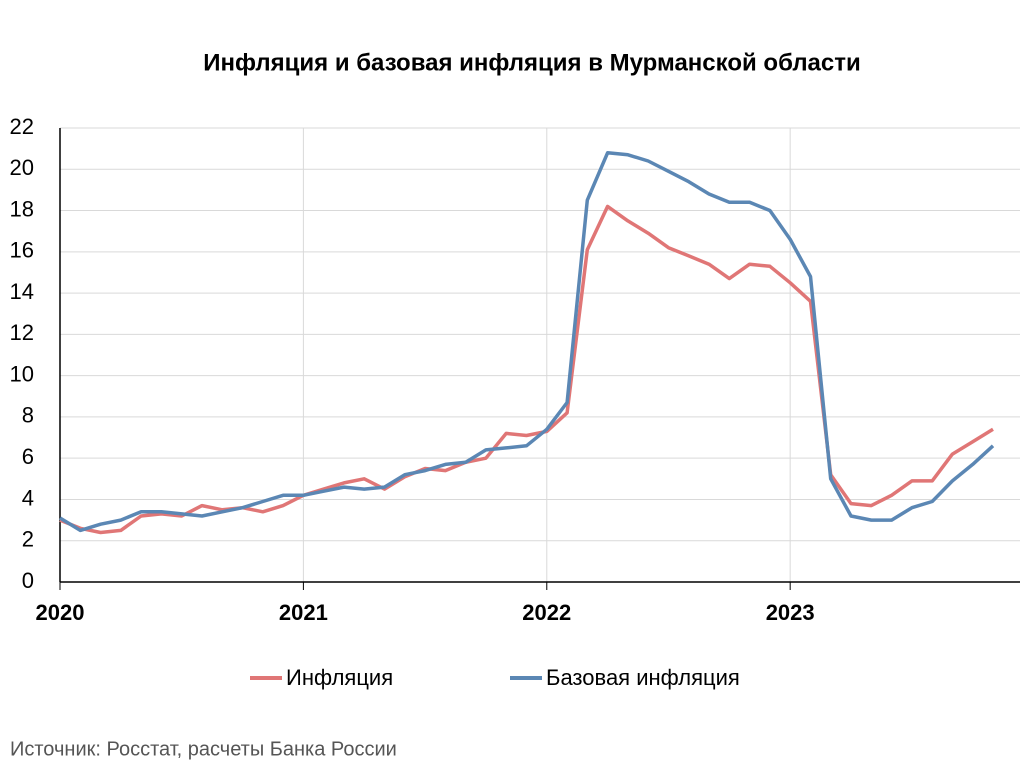  Describe the element at coordinates (303, 612) in the screenshot. I see `x-tick-label: 2021` at that location.